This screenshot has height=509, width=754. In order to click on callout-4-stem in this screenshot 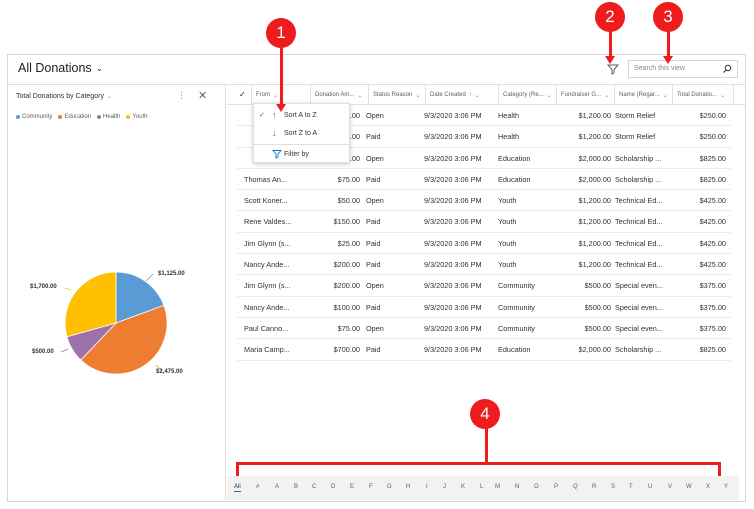, I will do `click(486, 446)`.